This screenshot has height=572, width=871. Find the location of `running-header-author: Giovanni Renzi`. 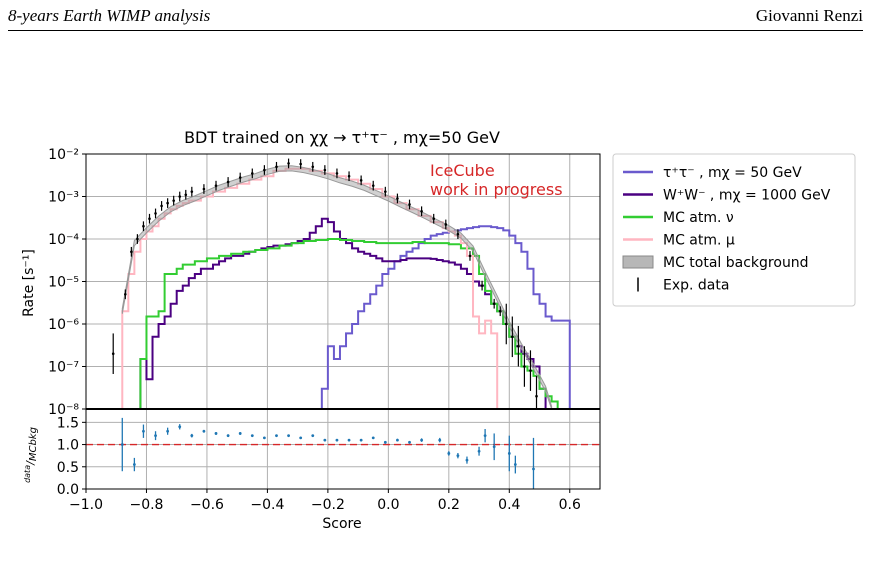

running-header-author: Giovanni Renzi is located at coordinates (809, 15).